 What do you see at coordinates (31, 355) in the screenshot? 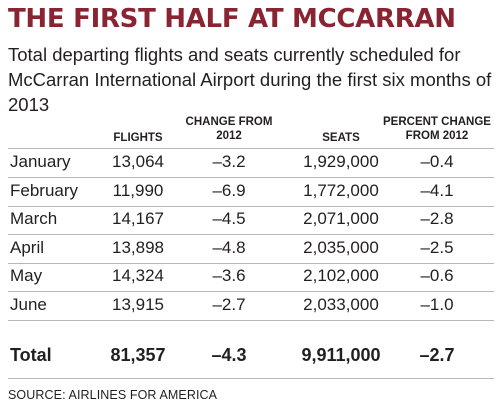
I see `total-label: Total` at bounding box center [31, 355].